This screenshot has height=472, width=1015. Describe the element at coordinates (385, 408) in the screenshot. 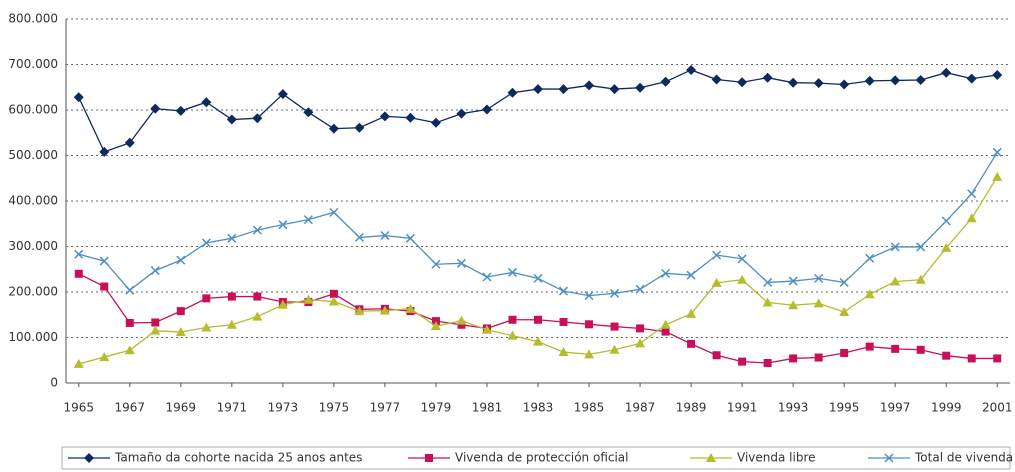

I see `x-tick-label: 1977` at that location.